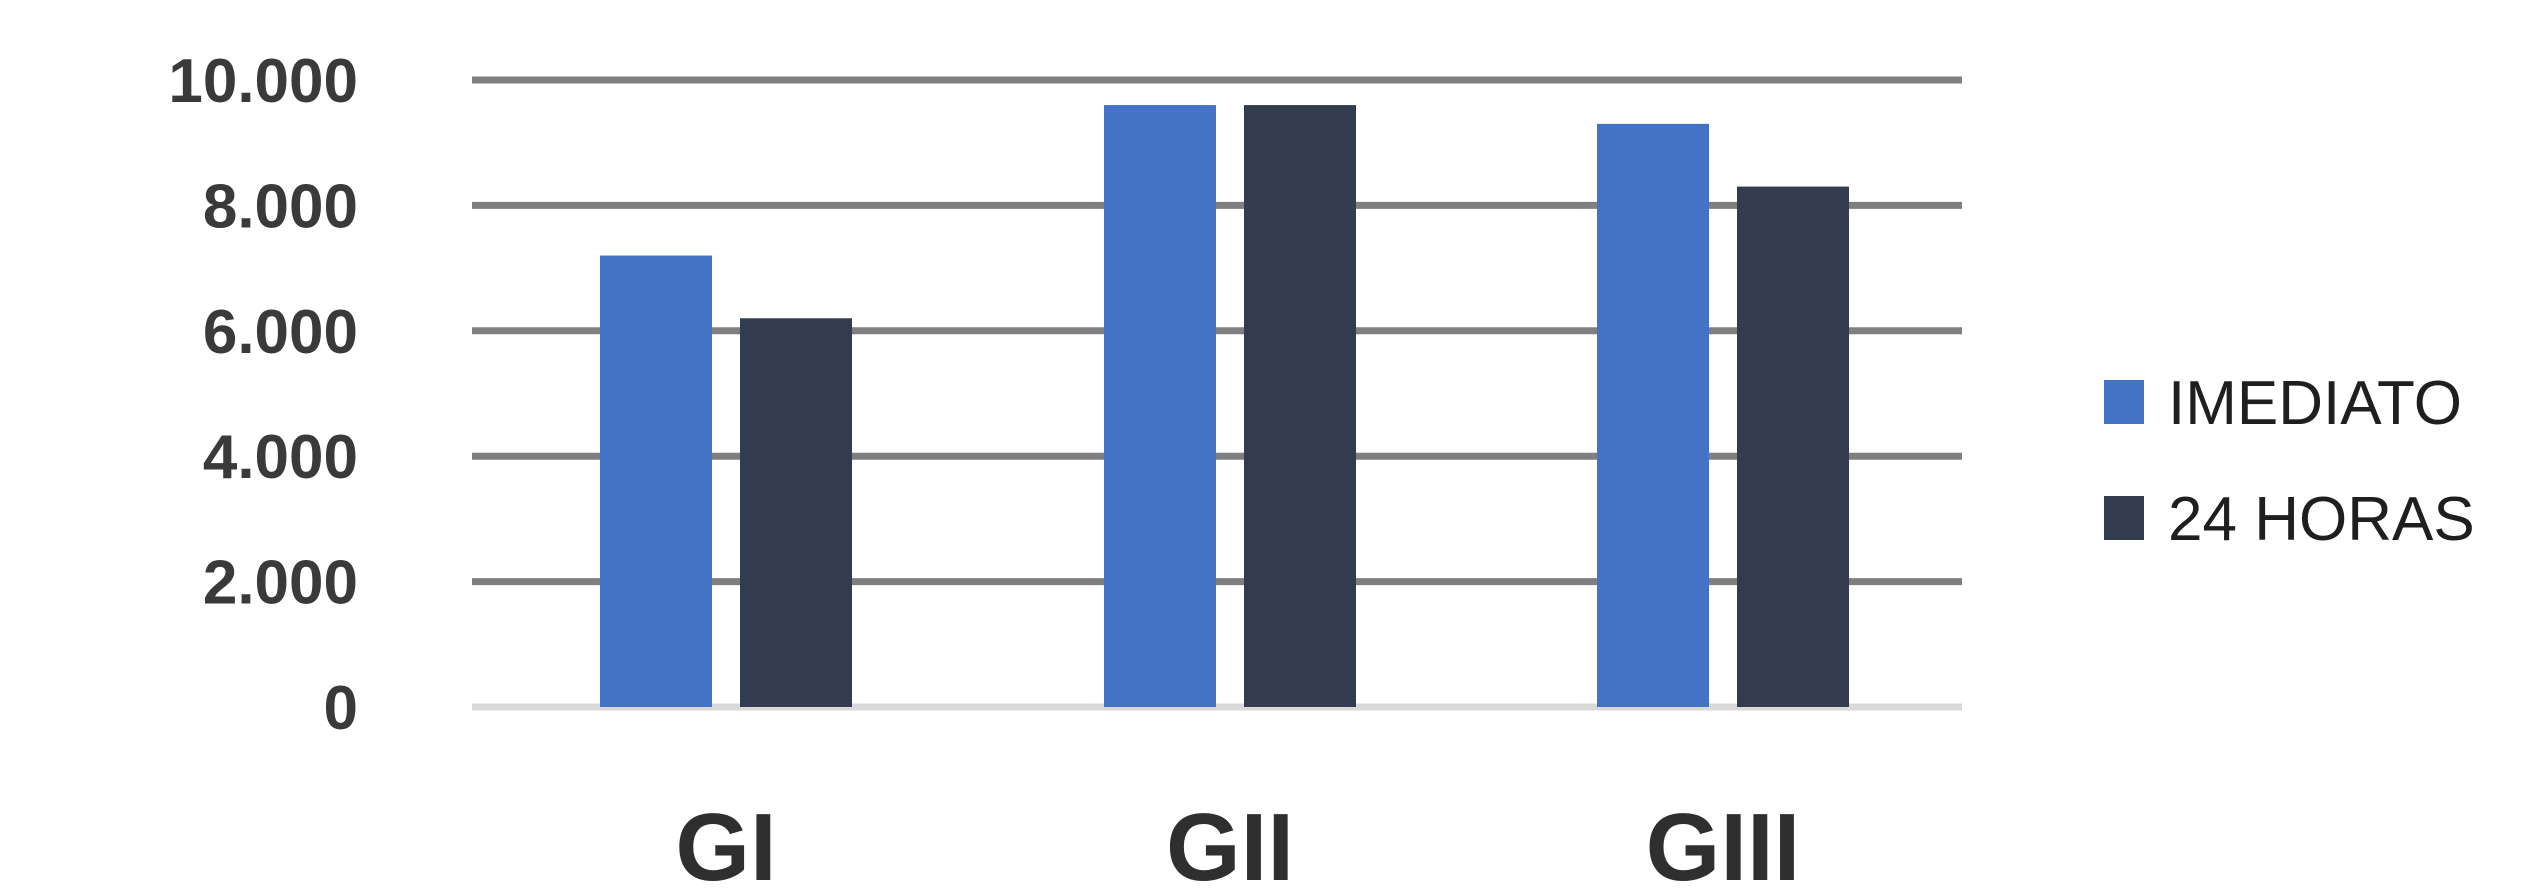 This screenshot has width=2532, height=896. Describe the element at coordinates (2315, 403) in the screenshot. I see `legend-label: IMEDIATO` at that location.